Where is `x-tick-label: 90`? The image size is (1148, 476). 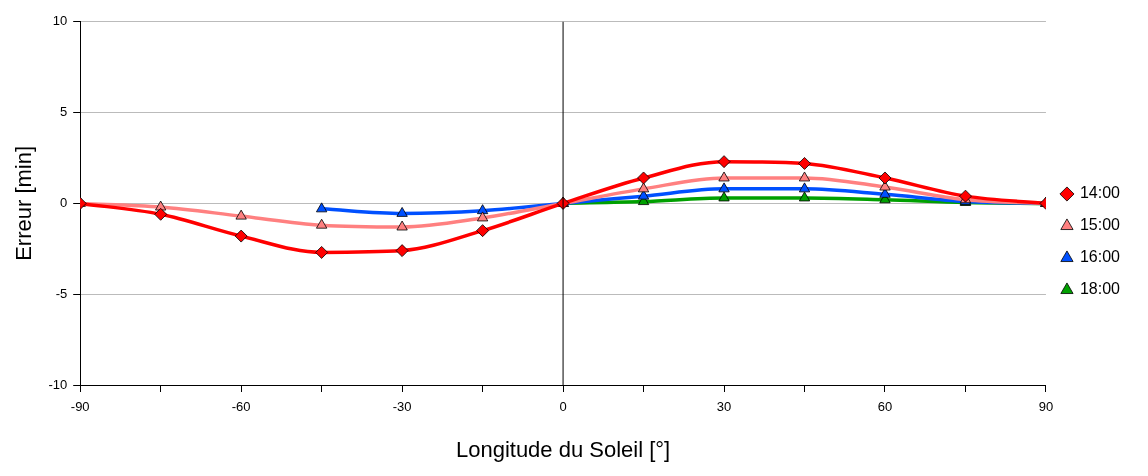
x-tick-label: 90 is located at coordinates (1046, 407).